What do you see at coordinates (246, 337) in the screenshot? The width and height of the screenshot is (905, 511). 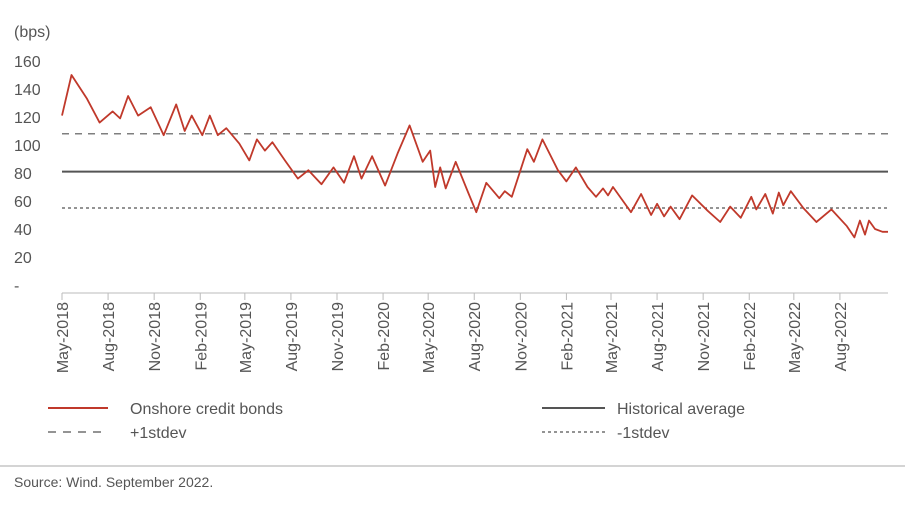 I see `x-tick-label: May-2019` at bounding box center [246, 337].